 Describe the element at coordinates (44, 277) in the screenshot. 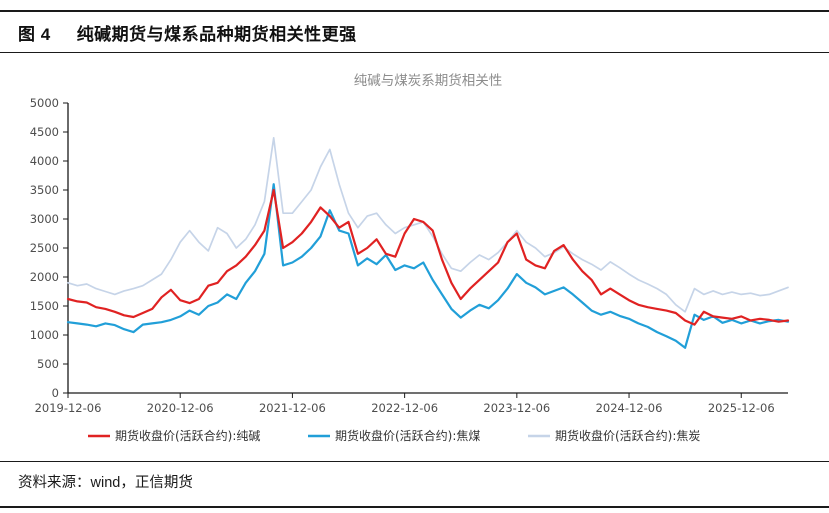

I see `y-tick-label: 2000` at that location.